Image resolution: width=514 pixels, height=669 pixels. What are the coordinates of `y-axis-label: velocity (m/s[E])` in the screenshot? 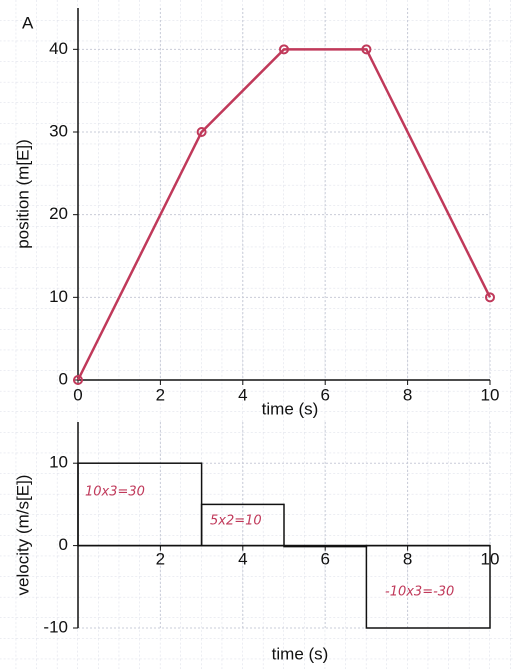 It's located at (22, 535).